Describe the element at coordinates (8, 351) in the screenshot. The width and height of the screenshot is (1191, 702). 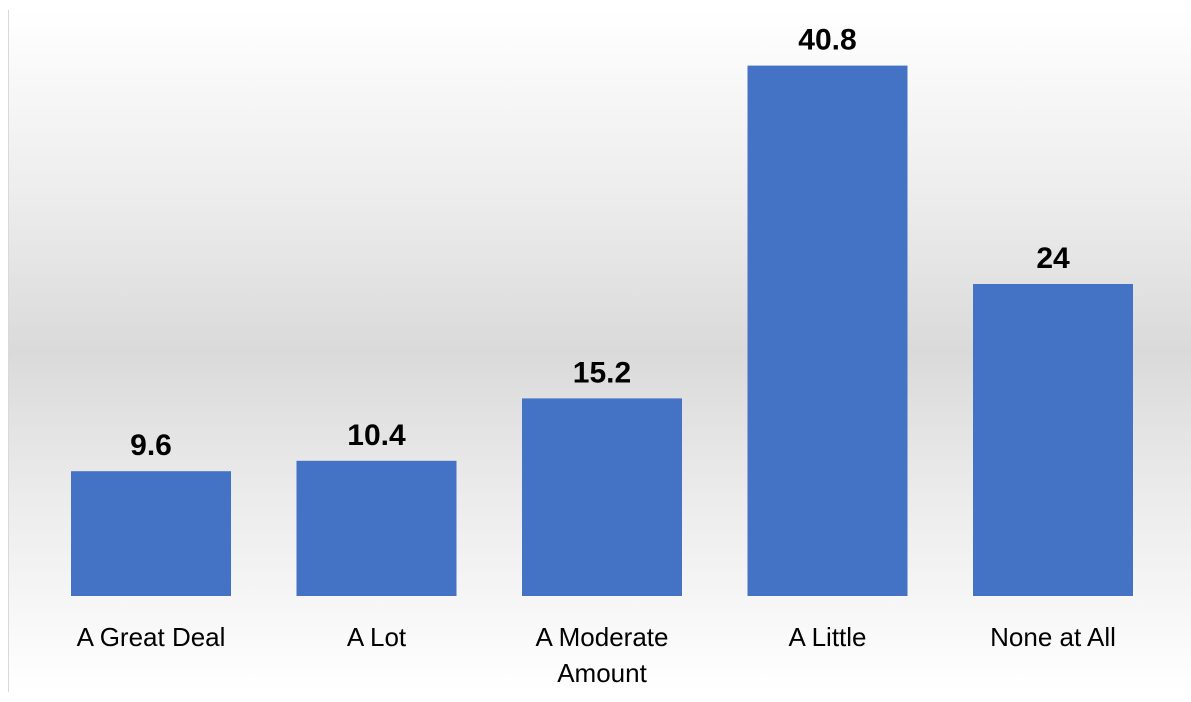
I see `chart-border` at that location.